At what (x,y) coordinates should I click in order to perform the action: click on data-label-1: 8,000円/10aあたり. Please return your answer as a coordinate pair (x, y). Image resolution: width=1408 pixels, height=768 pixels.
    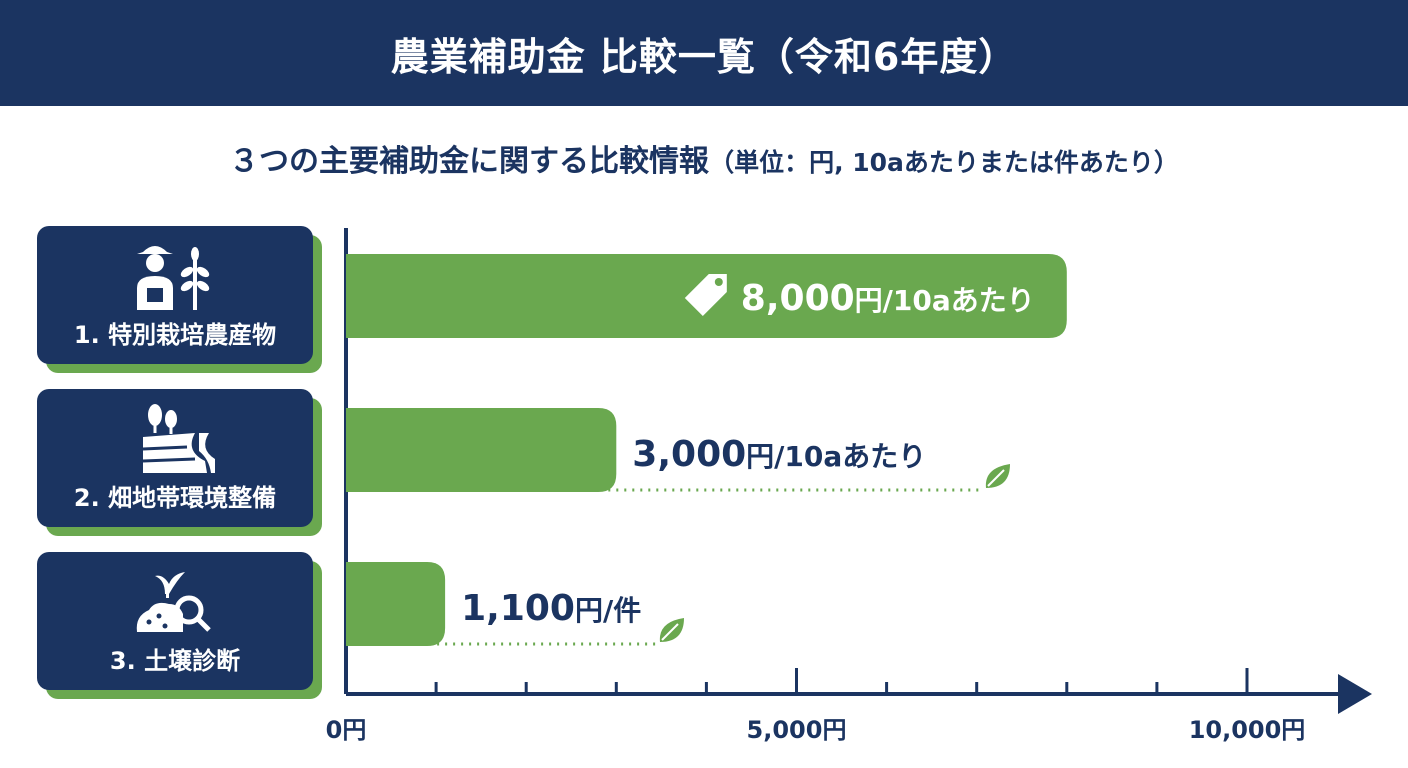
    Looking at the image, I should click on (888, 298).